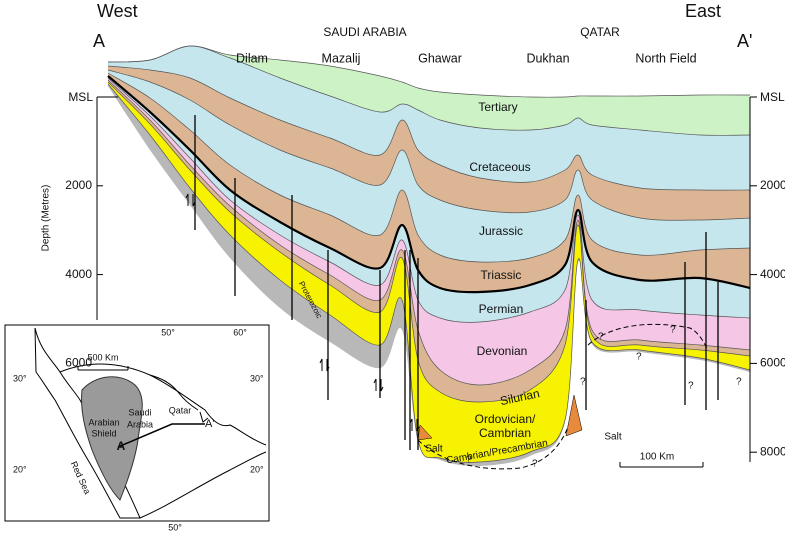 The height and width of the screenshot is (534, 785). I want to click on field: North Field, so click(665, 58).